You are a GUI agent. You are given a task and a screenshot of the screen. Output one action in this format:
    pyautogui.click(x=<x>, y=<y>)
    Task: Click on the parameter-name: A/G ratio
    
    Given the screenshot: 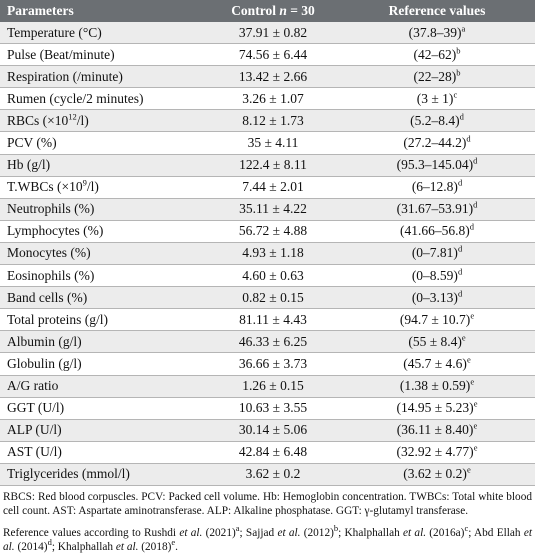 What is the action you would take?
    pyautogui.click(x=33, y=386)
    